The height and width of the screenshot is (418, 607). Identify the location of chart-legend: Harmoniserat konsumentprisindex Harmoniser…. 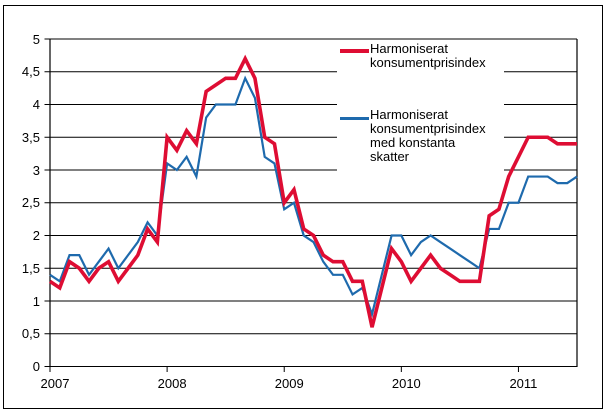
(420, 105).